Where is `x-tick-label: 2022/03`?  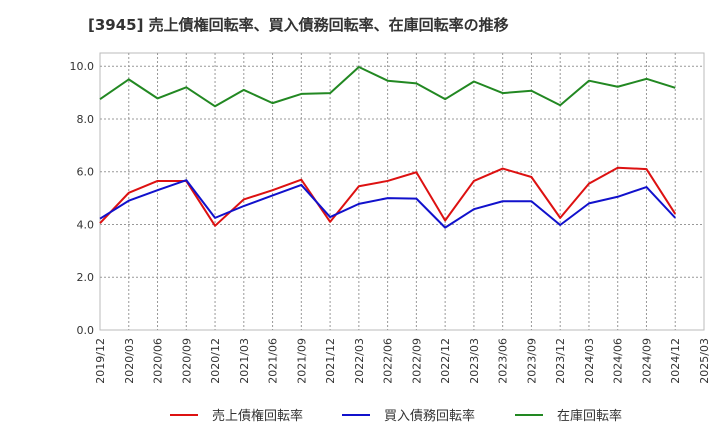 x-tick-label: 2022/03 is located at coordinates (359, 361).